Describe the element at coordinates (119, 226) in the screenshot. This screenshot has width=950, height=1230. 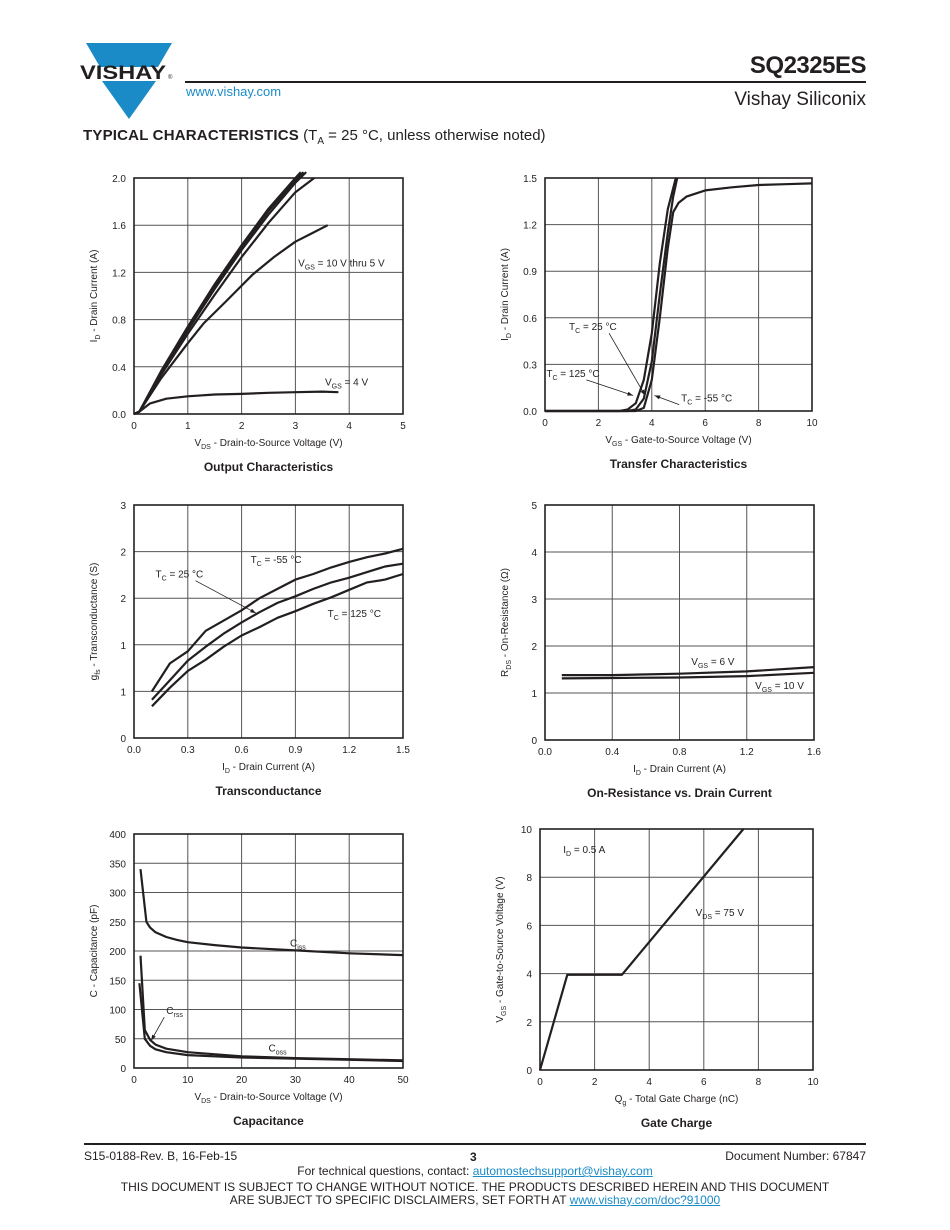
I see `y-tick-label: 1.6` at that location.